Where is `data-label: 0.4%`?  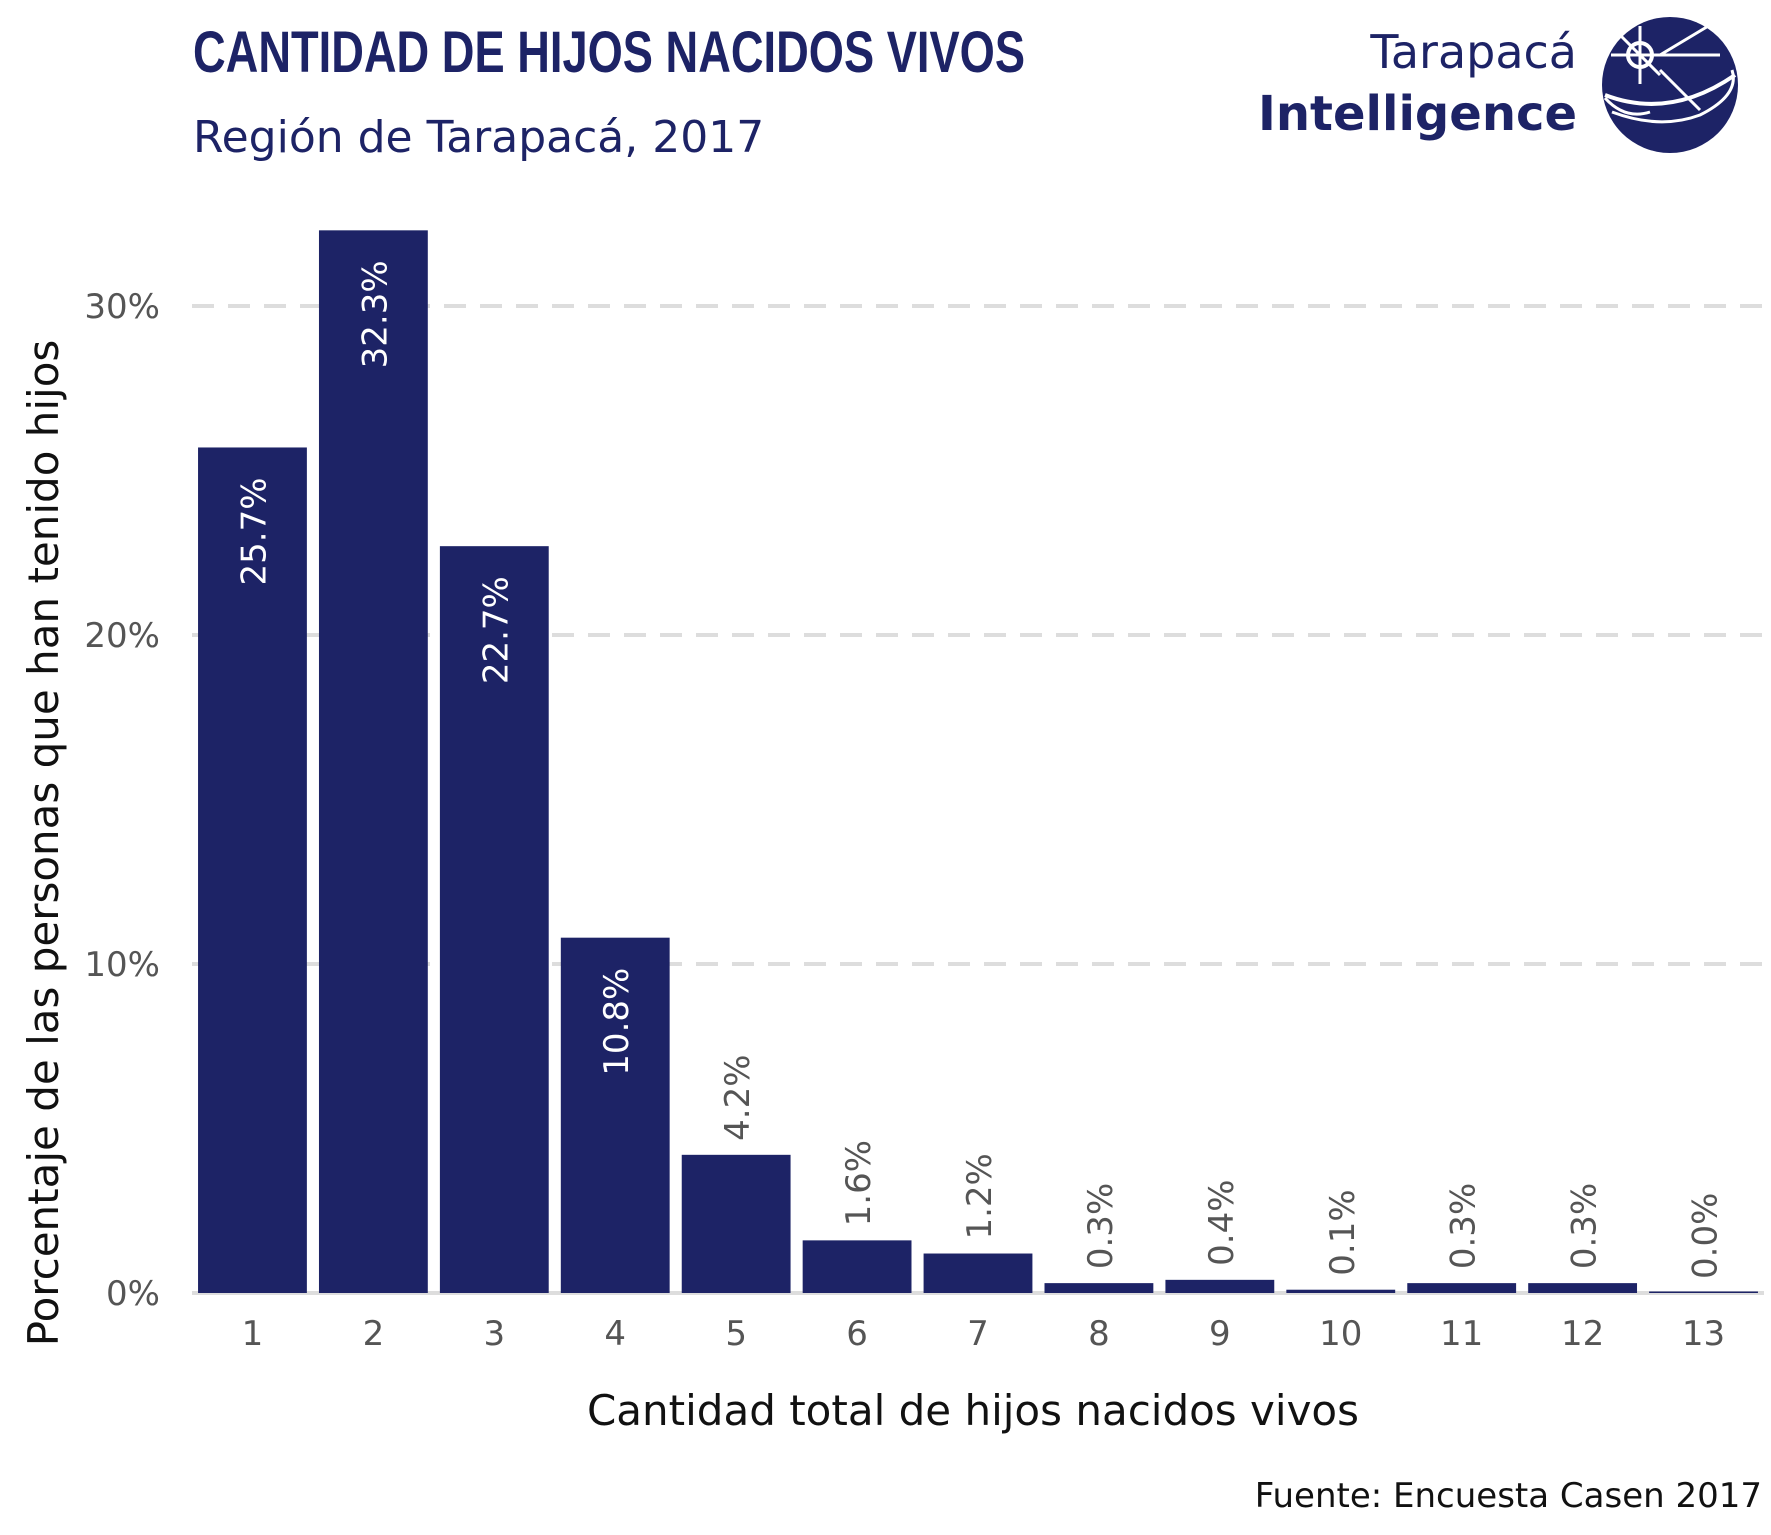
data-label: 0.4% is located at coordinates (1222, 1222).